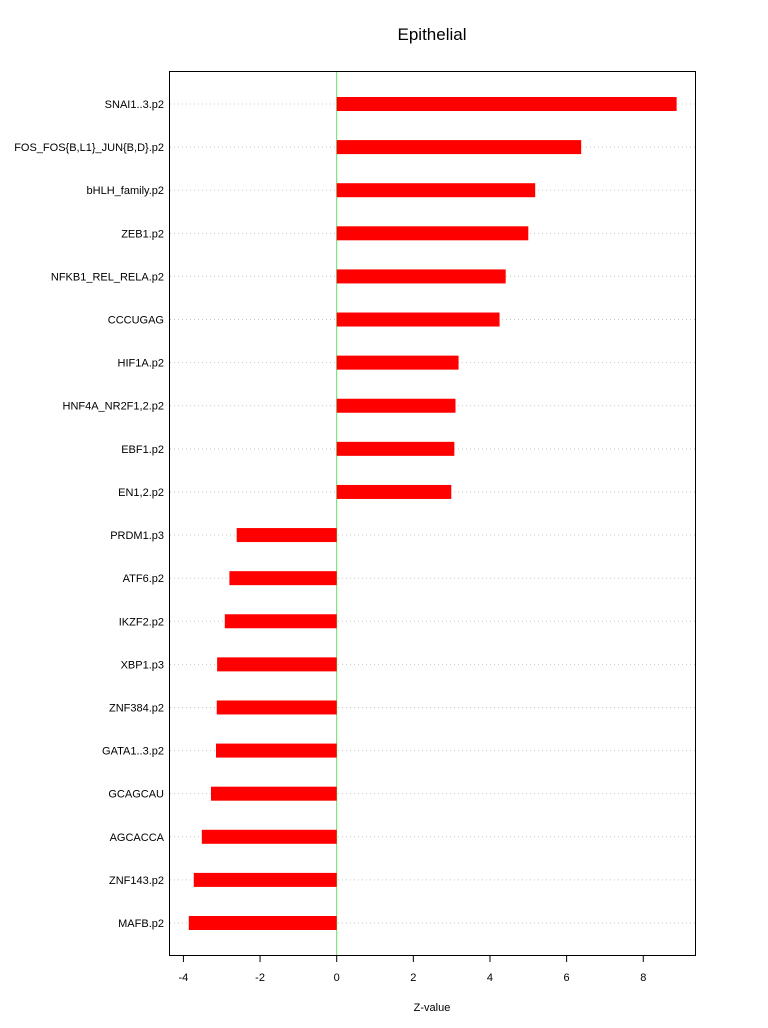 The width and height of the screenshot is (768, 1028). I want to click on category-label: GCAGCAU, so click(136, 795).